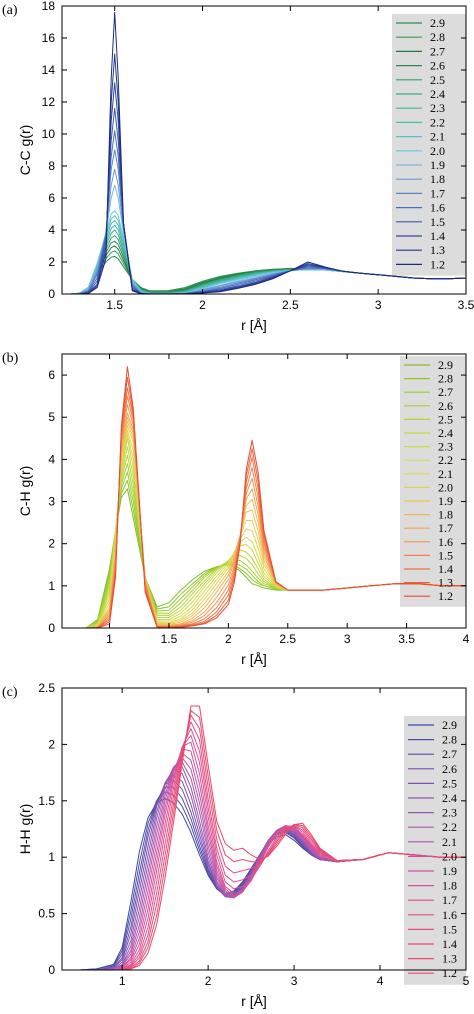 Image resolution: width=474 pixels, height=1014 pixels. I want to click on y-tick-label: 2.5, so click(46, 688).